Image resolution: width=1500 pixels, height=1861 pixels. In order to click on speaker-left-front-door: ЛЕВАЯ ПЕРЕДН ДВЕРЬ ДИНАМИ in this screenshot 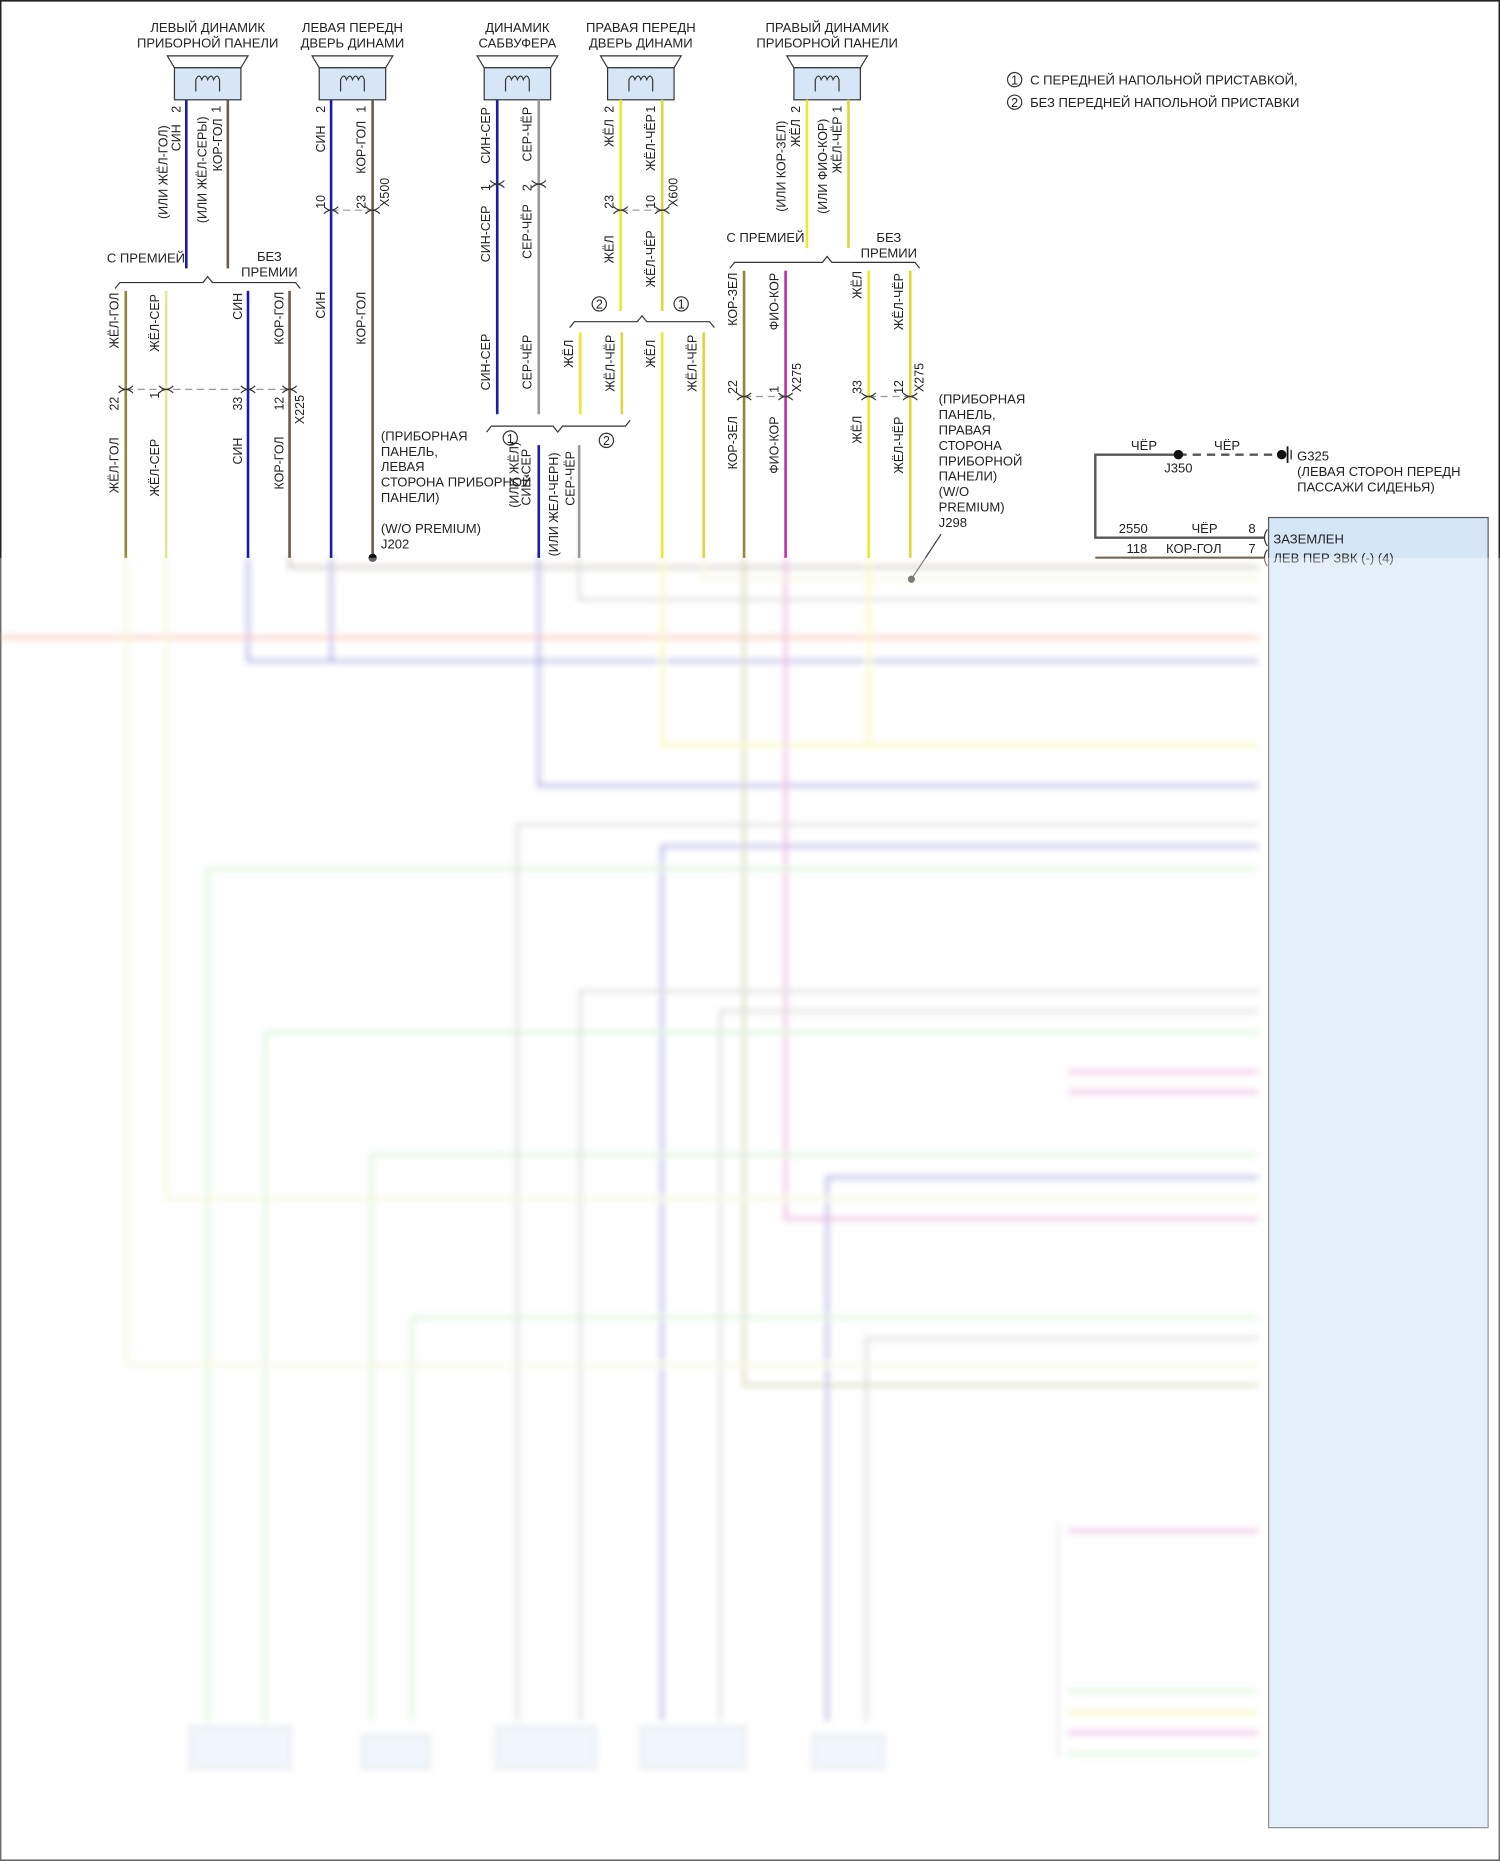, I will do `click(353, 60)`.